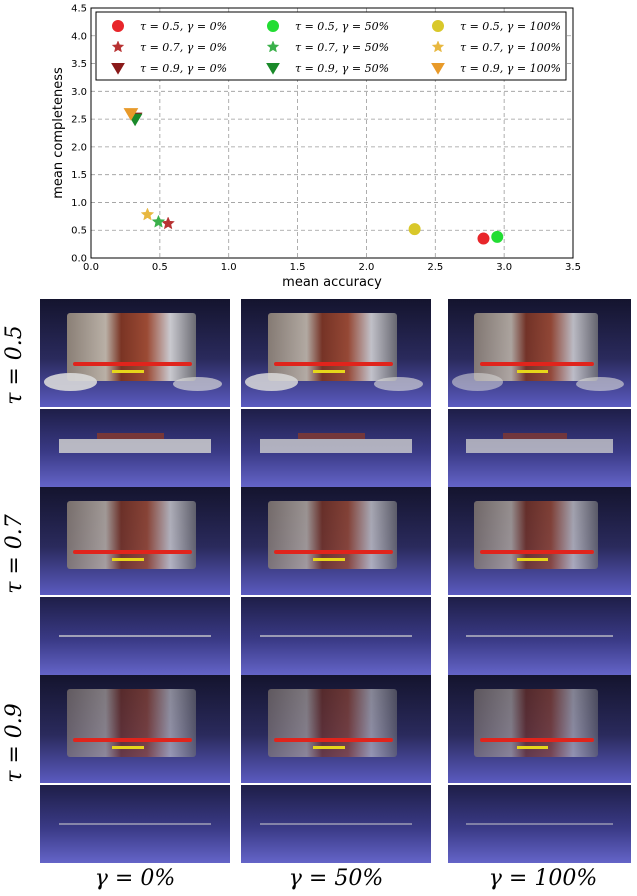 The height and width of the screenshot is (896, 637). Describe the element at coordinates (332, 282) in the screenshot. I see `x-axis-label: mean accuracy` at that location.